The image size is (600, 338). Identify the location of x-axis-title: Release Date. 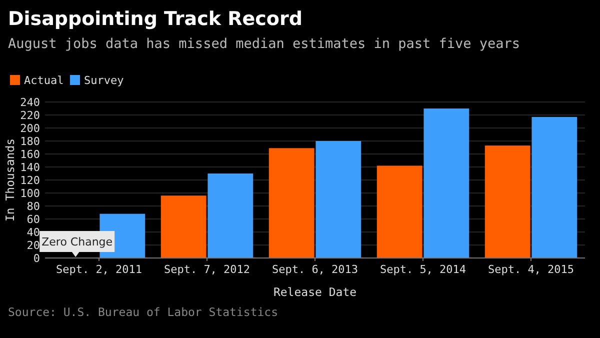
(315, 292).